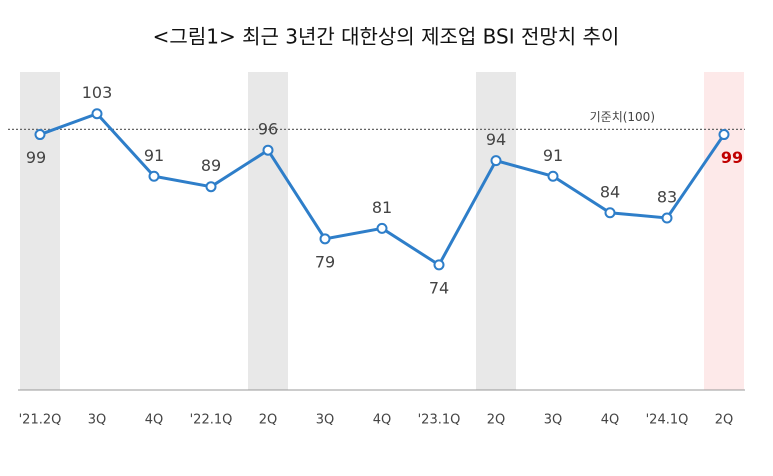 This screenshot has width=773, height=476. Describe the element at coordinates (97, 92) in the screenshot. I see `data-label: 103` at that location.